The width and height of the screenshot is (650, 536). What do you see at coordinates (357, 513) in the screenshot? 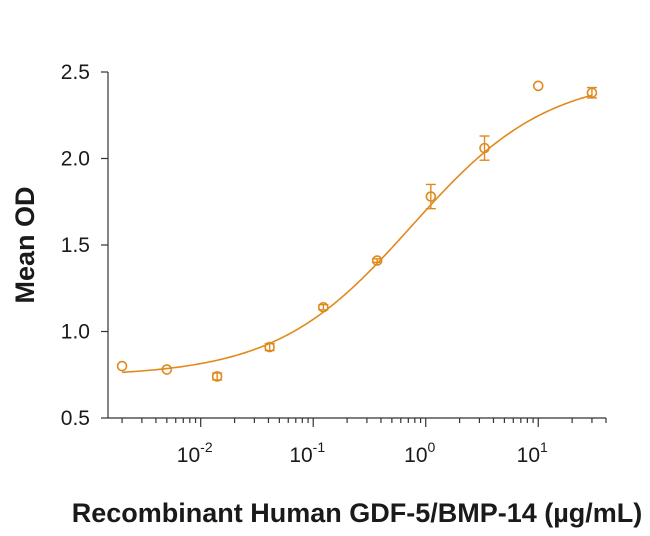
I see `x-axis-title: Recombinant Human GDF-5/BMP-14 (µg/mL)` at bounding box center [357, 513].